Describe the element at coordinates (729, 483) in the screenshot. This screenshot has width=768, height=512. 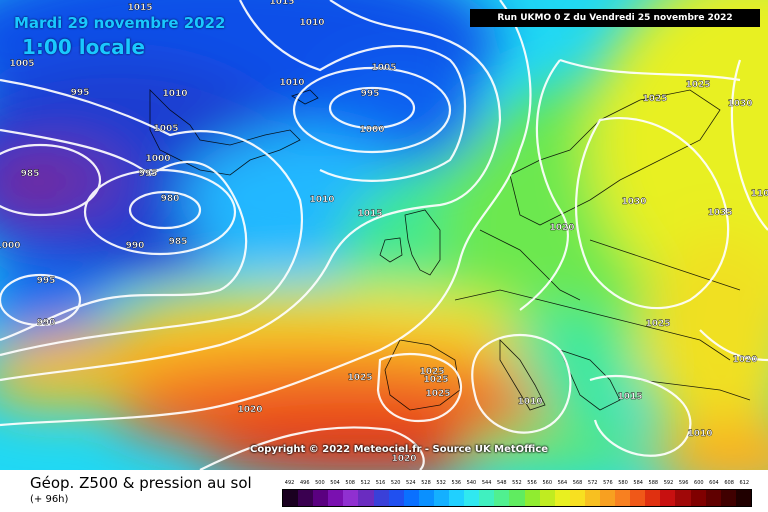
I see `scale-tick-label: 608` at that location.